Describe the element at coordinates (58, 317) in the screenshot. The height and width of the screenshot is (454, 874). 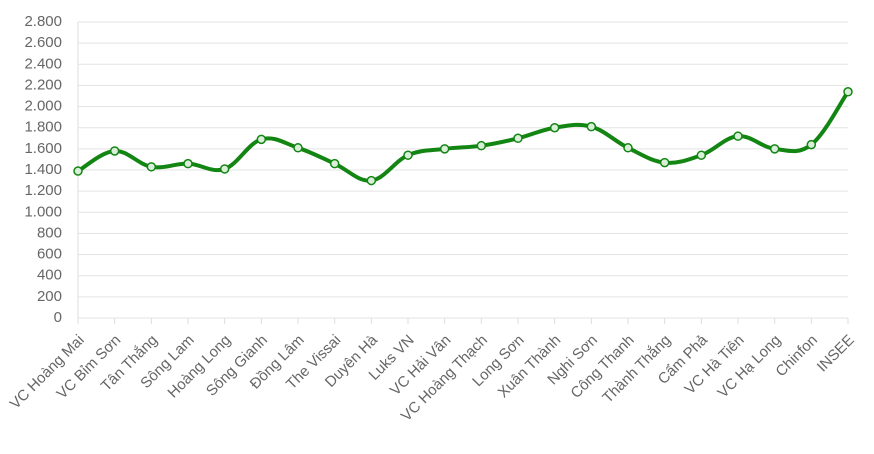
I see `y-tick-label: 0` at that location.